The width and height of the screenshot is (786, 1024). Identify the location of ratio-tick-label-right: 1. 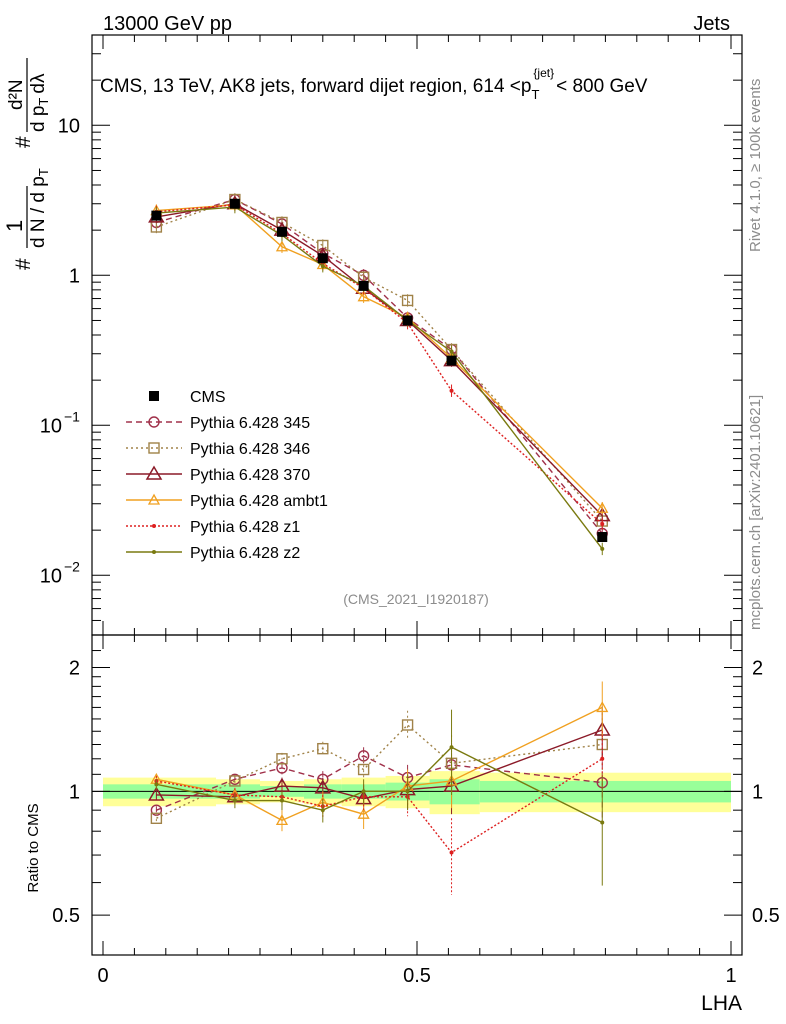
(757, 792).